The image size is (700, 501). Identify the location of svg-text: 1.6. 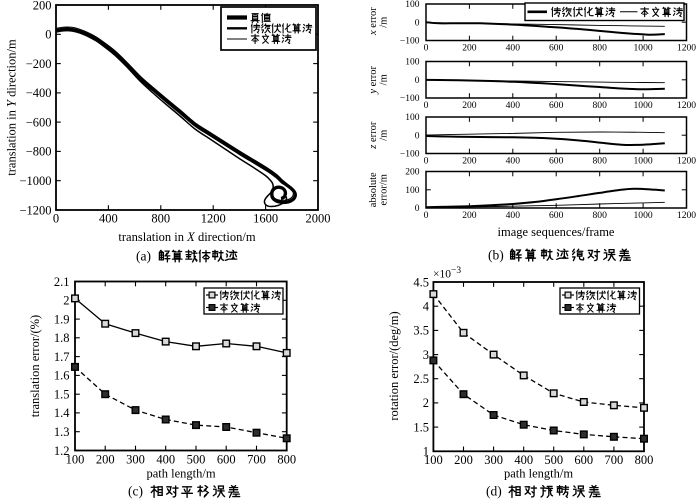
(62, 376).